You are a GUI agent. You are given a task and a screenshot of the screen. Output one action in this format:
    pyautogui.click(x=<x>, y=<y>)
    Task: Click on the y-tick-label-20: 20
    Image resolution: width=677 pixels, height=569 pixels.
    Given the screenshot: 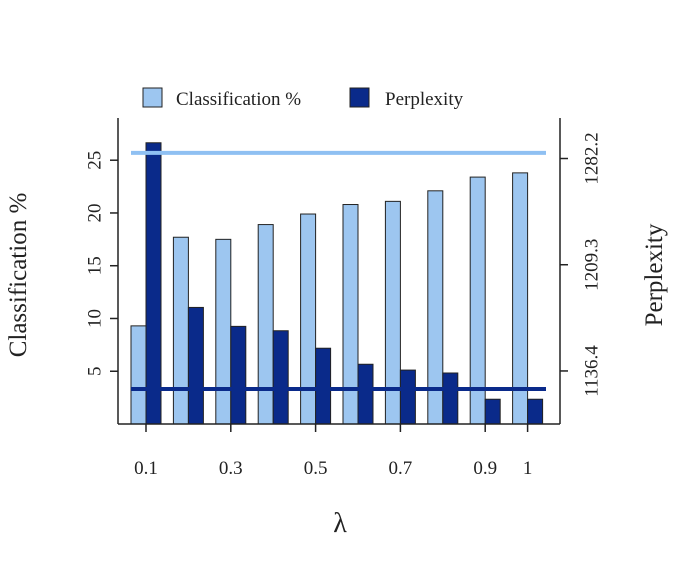 What is the action you would take?
    pyautogui.click(x=95, y=212)
    